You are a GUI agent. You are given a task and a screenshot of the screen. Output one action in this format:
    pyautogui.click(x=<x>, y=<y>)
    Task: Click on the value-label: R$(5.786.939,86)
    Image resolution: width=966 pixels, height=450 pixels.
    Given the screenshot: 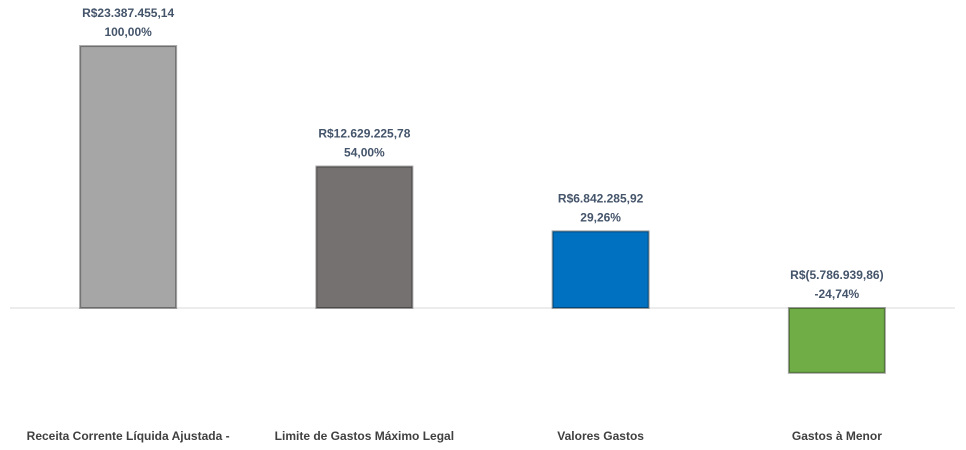 What is the action you would take?
    pyautogui.click(x=836, y=275)
    